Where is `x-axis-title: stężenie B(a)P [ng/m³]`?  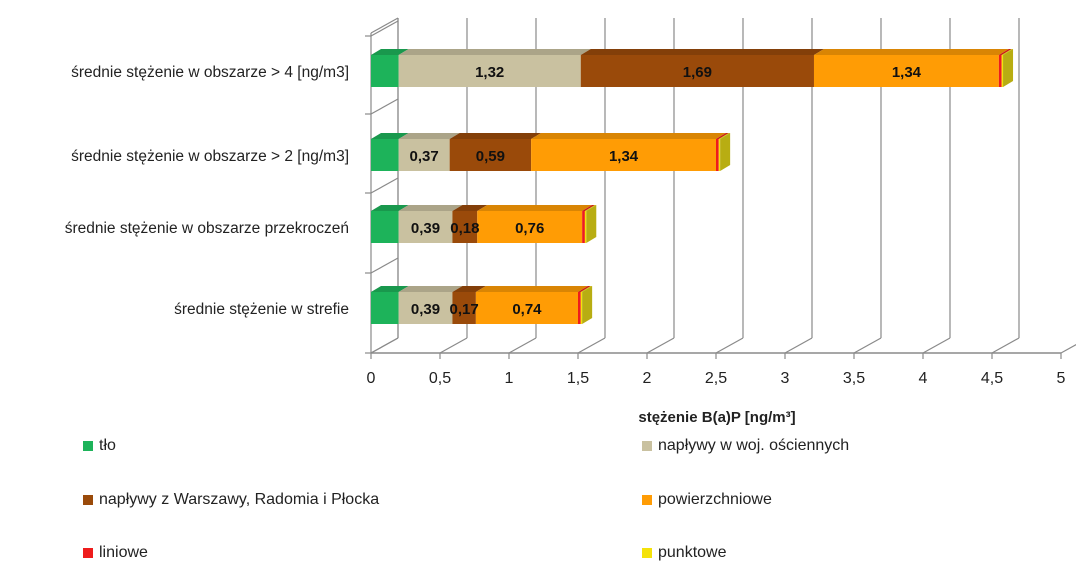
x-axis-title: stężenie B(a)P [ng/m³] is located at coordinates (716, 417).